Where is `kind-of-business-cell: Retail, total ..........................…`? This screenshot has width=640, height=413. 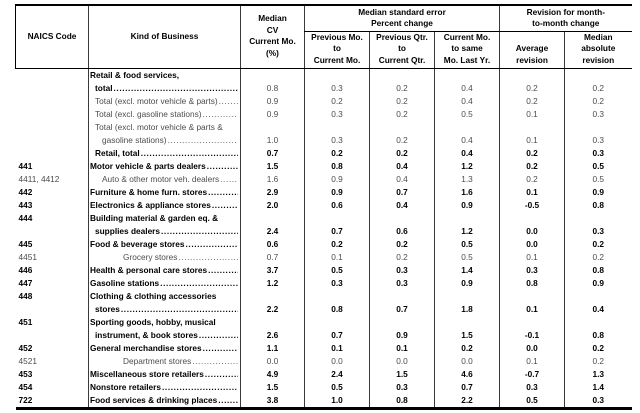 kind-of-business-cell: Retail, total ..........................… is located at coordinates (164, 153).